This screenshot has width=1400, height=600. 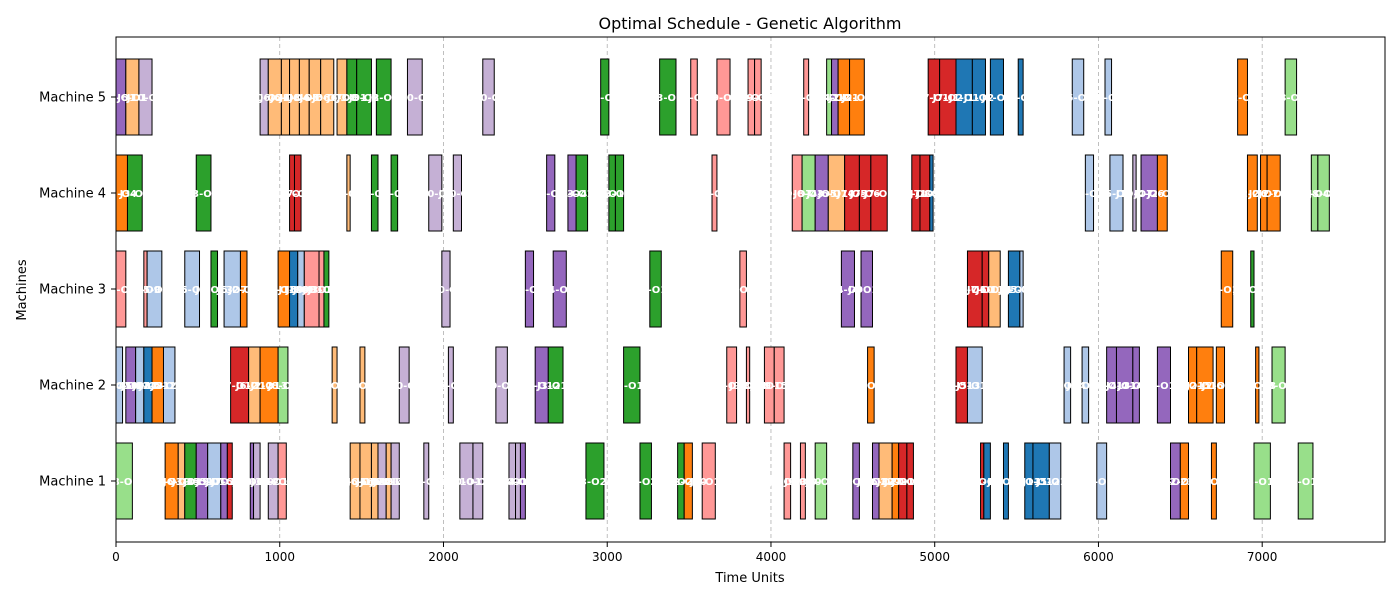 I want to click on operation-label-52: J9-O6, so click(x=713, y=194).